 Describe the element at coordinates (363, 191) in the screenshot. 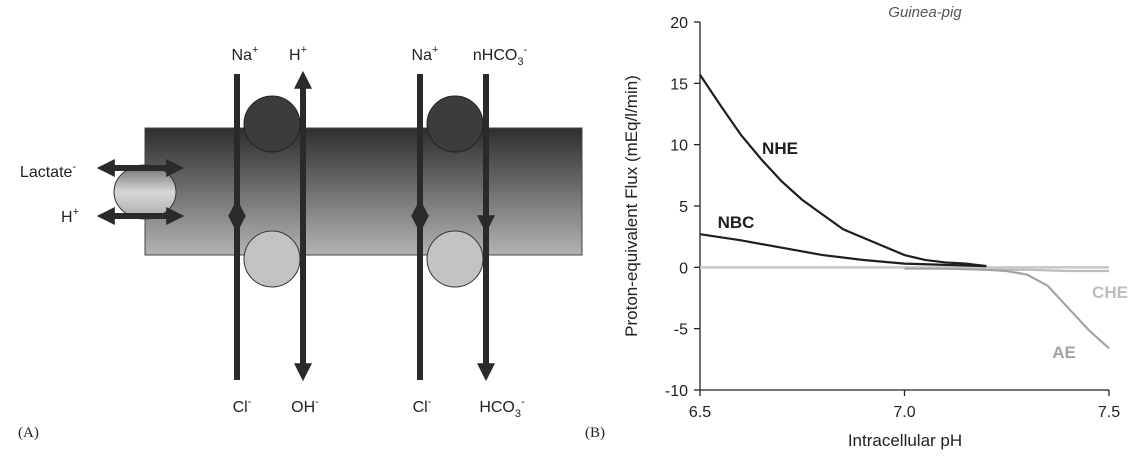

I see `cell` at that location.